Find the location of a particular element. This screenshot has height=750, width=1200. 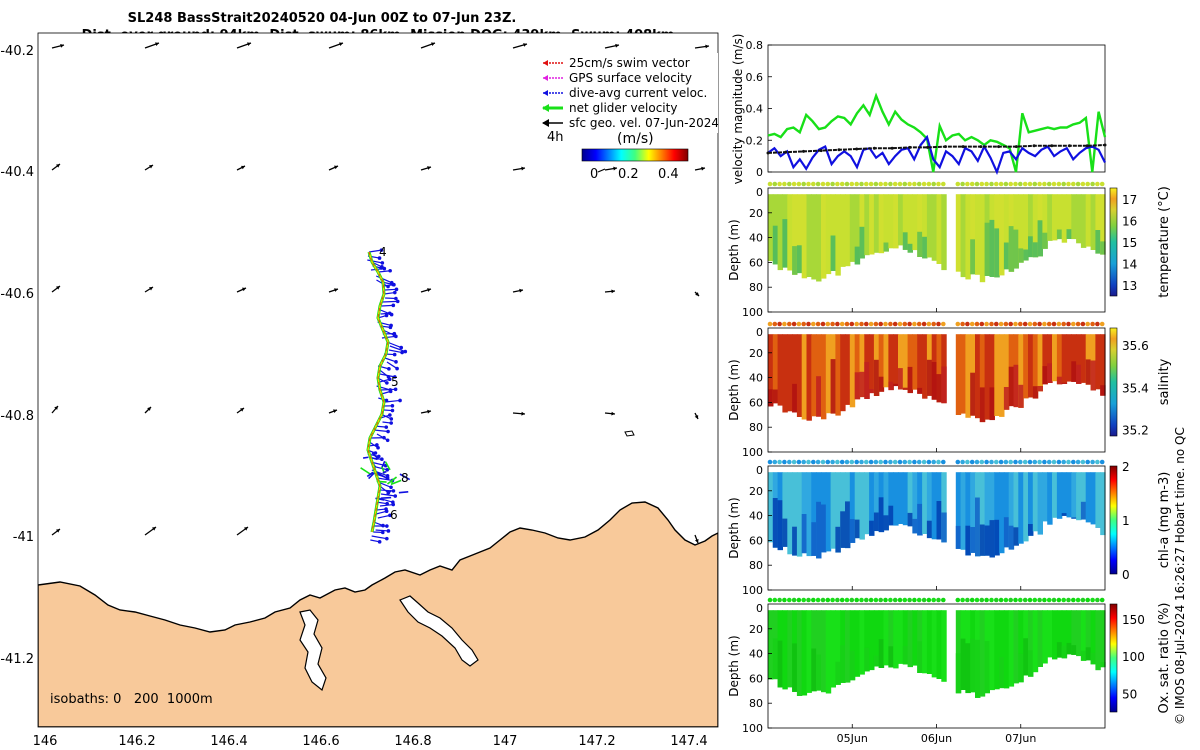

colorbar-tick-label: 2 is located at coordinates (1126, 467).